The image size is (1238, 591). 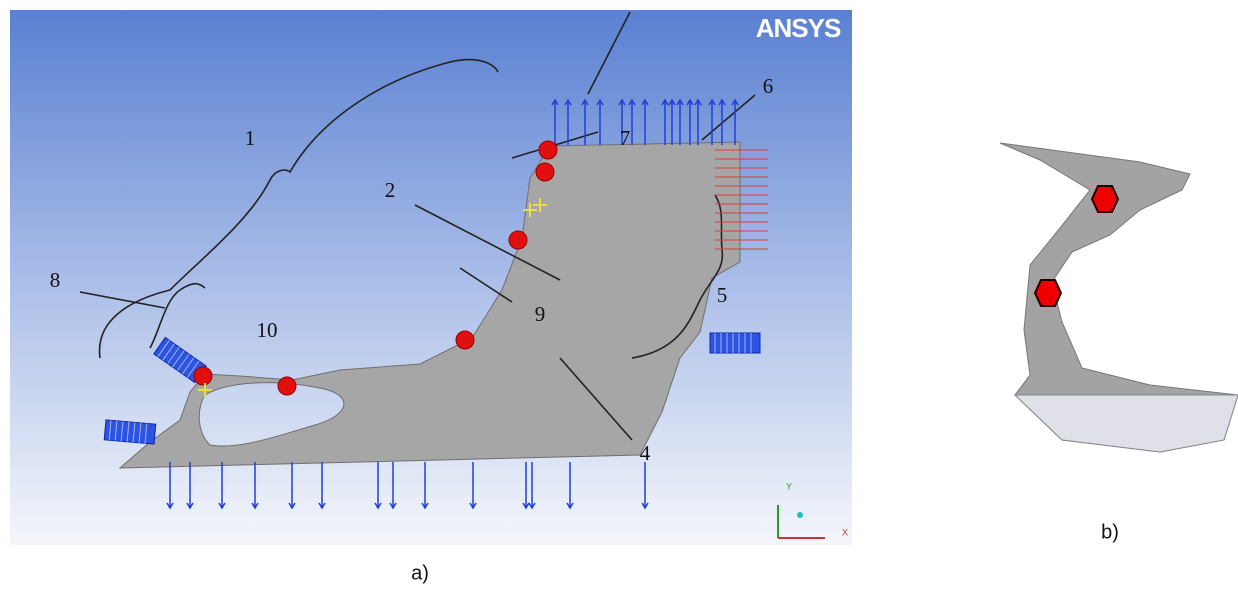 What do you see at coordinates (722, 295) in the screenshot?
I see `region-label: 5` at bounding box center [722, 295].